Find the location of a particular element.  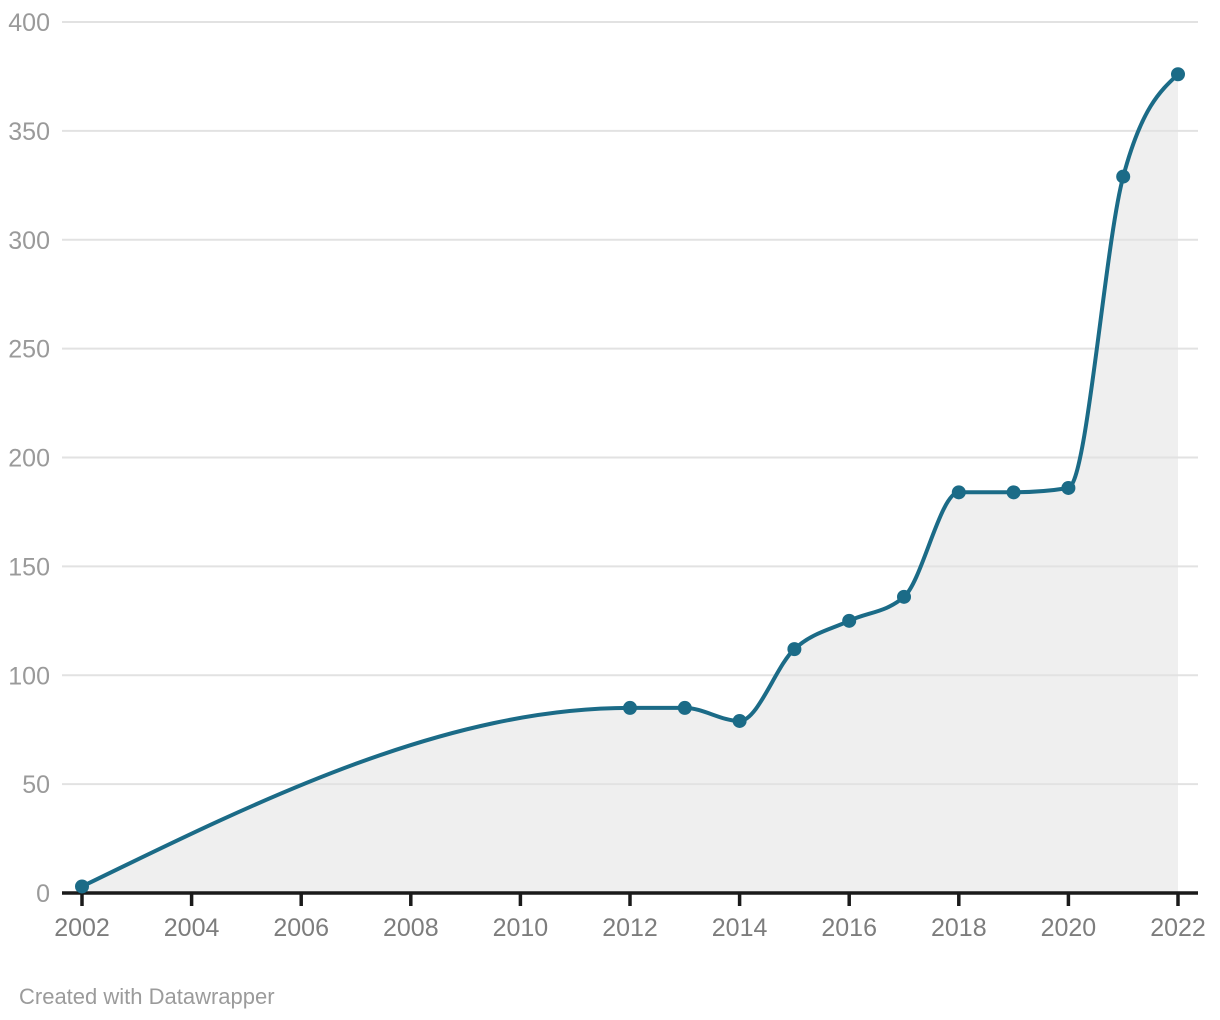

x-axis-label-2008: 2008 is located at coordinates (411, 928).